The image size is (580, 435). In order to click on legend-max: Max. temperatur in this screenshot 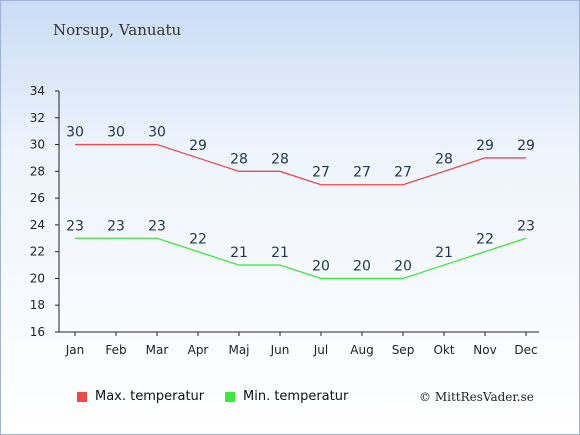, I will do `click(140, 396)`.